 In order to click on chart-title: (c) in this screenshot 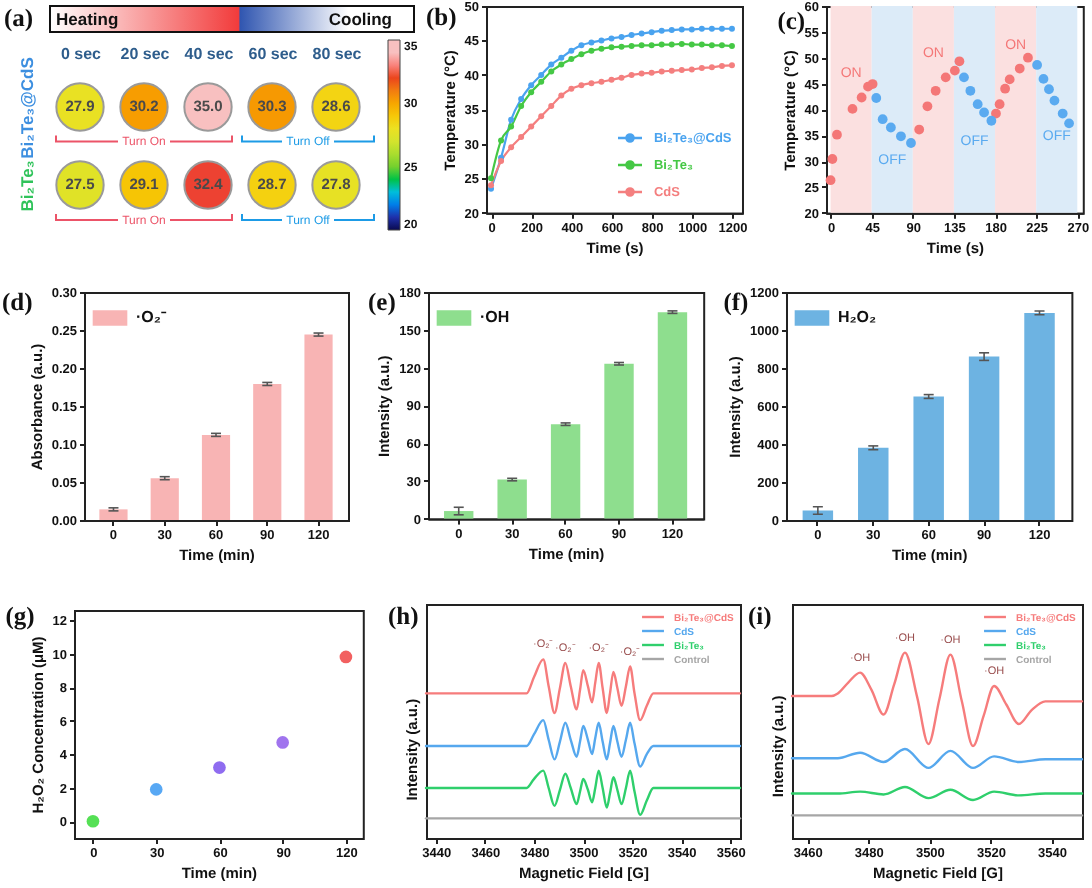, I will do `click(791, 22)`.